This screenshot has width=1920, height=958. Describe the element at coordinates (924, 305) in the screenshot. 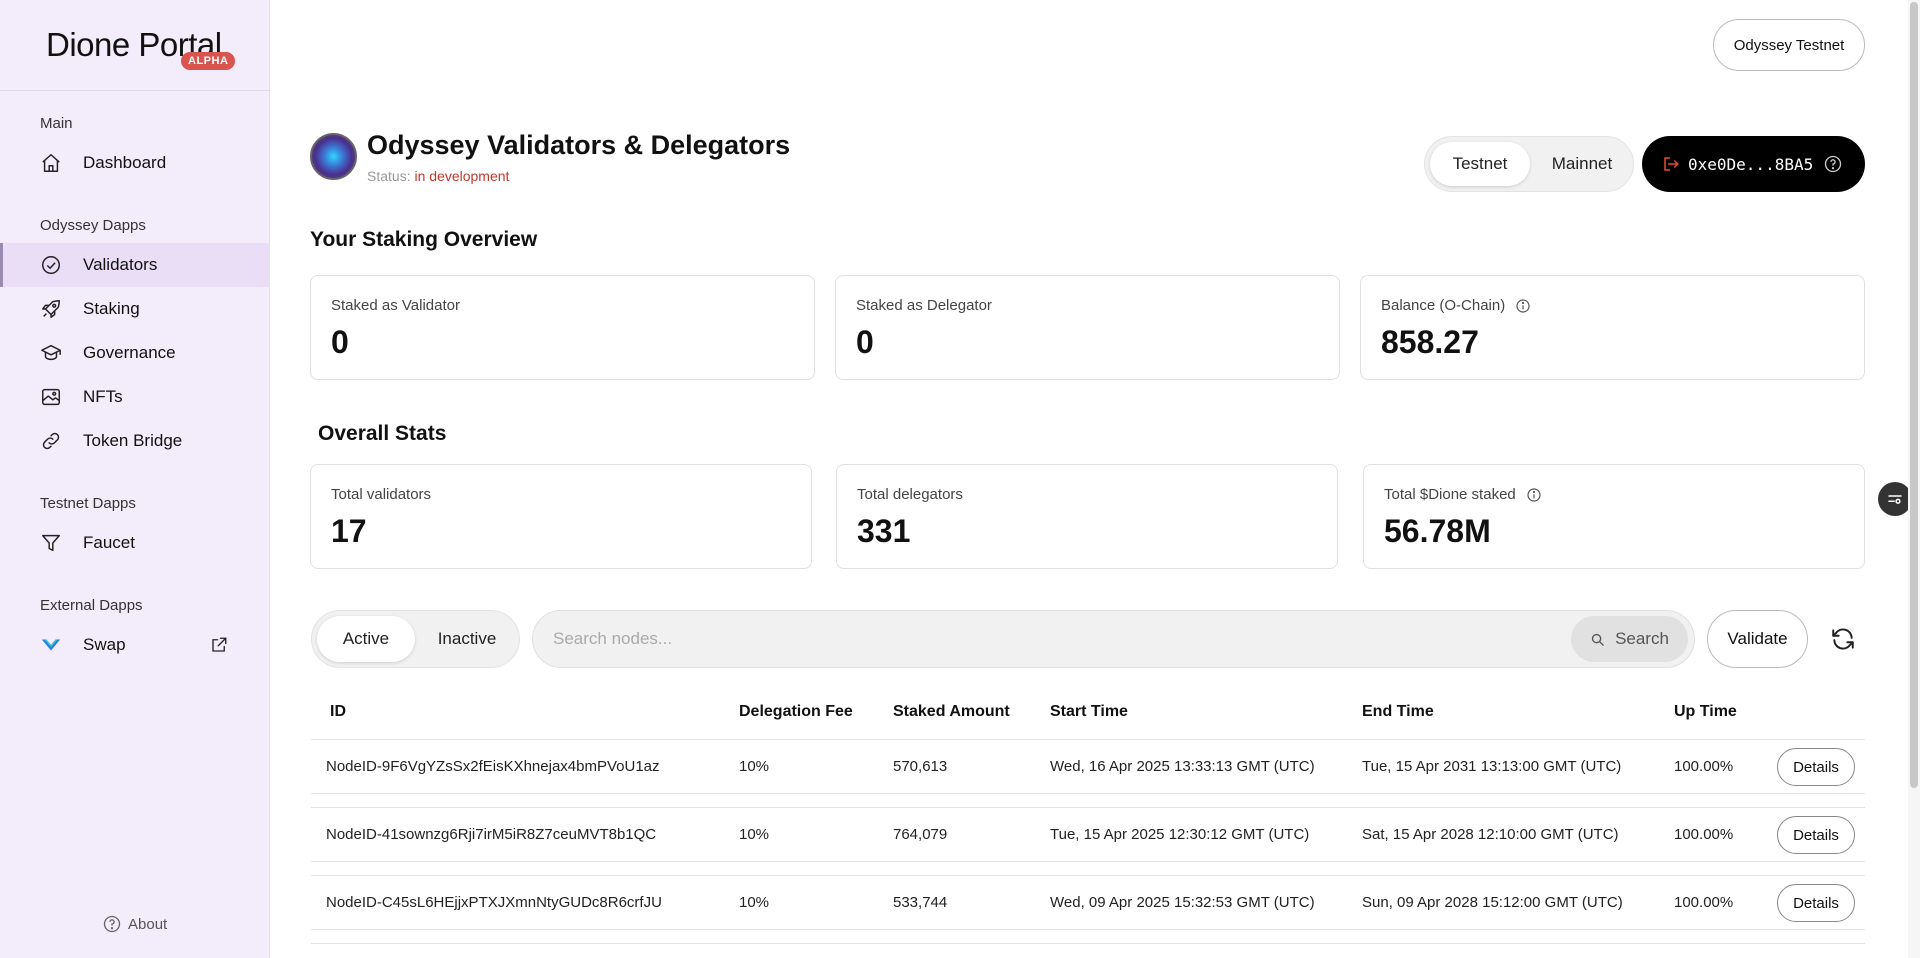

I see `card-label: Staked as Delegator` at that location.